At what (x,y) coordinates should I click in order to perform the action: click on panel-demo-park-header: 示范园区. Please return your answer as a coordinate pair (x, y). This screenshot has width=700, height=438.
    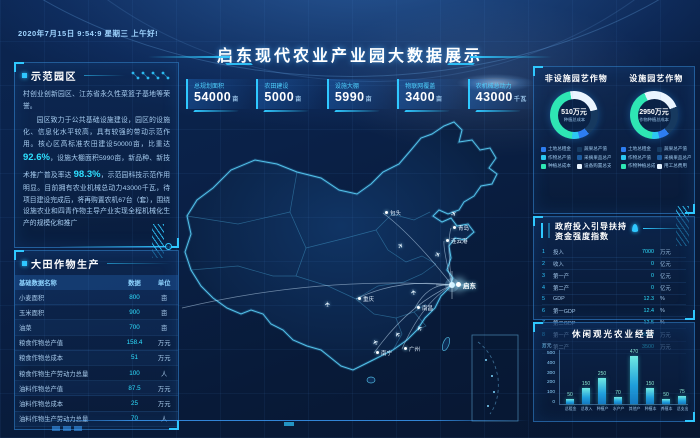
    Looking at the image, I should click on (96, 74).